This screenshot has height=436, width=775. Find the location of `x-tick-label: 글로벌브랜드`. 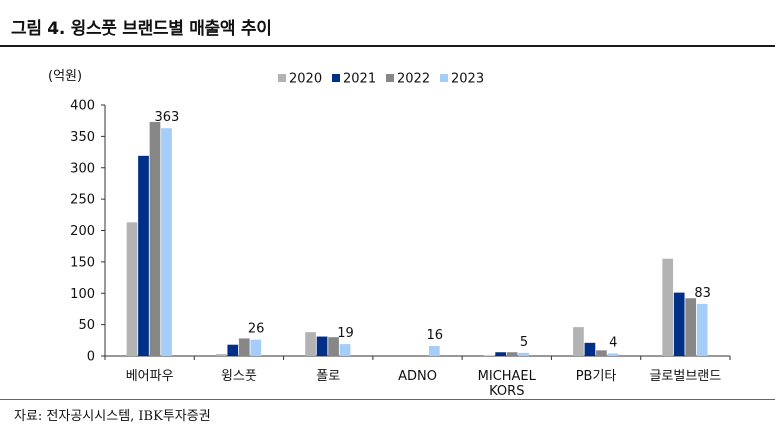

x-tick-label: 글로벌브랜드 is located at coordinates (685, 376).